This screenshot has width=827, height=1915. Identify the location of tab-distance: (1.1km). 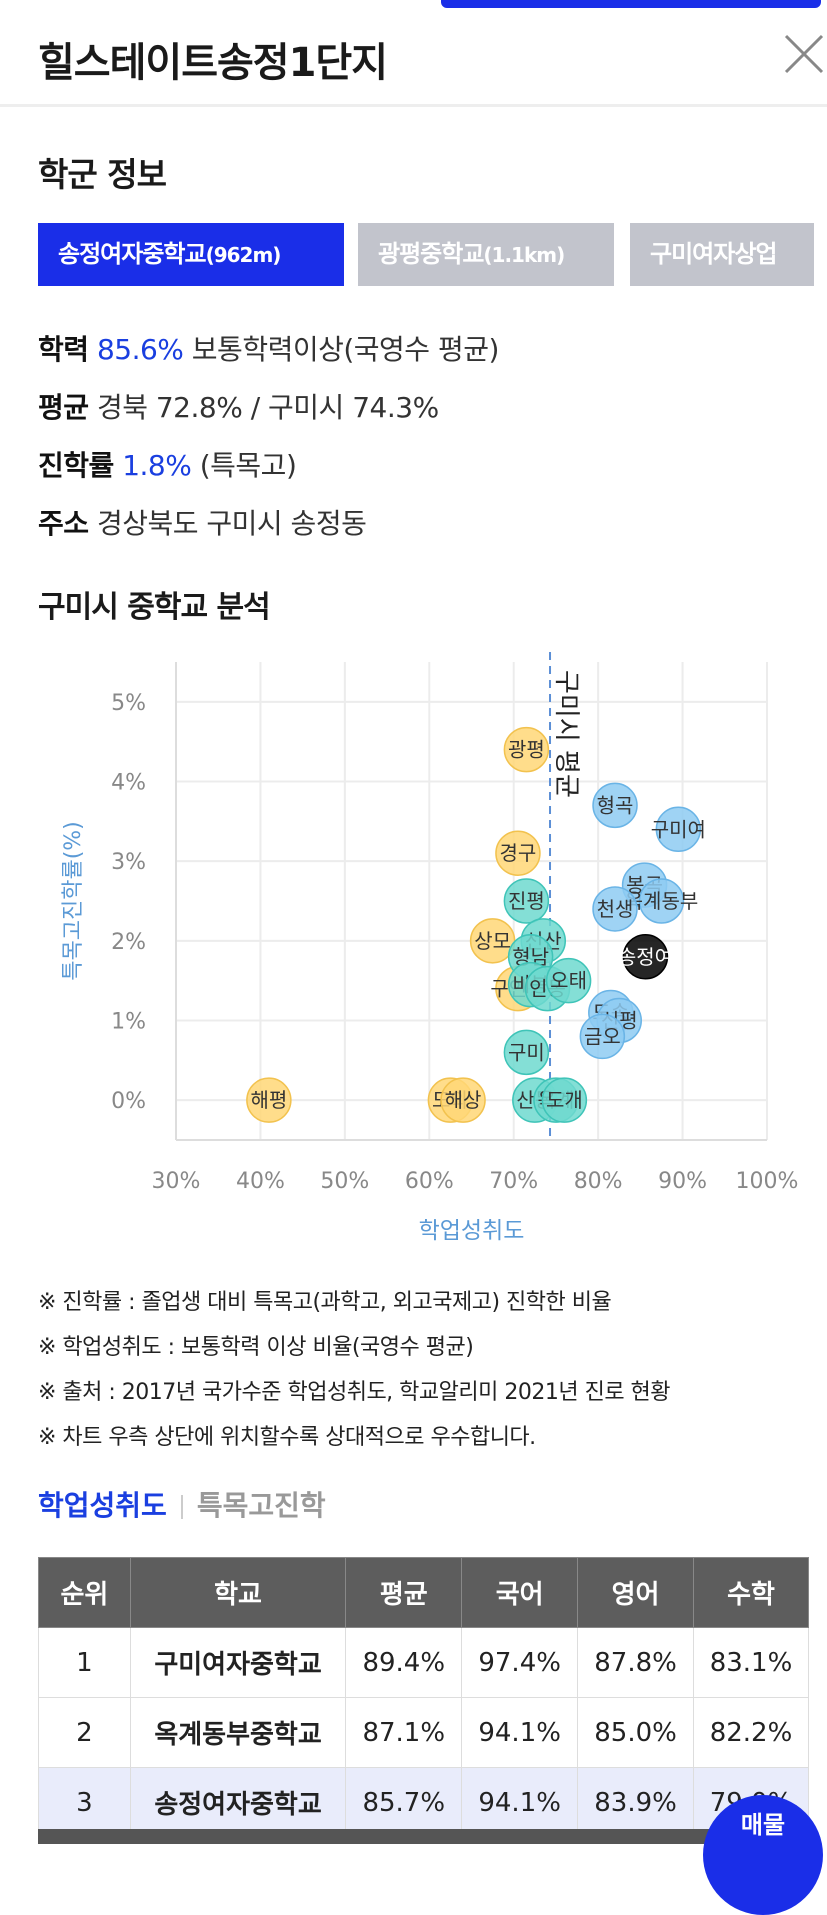
(524, 255).